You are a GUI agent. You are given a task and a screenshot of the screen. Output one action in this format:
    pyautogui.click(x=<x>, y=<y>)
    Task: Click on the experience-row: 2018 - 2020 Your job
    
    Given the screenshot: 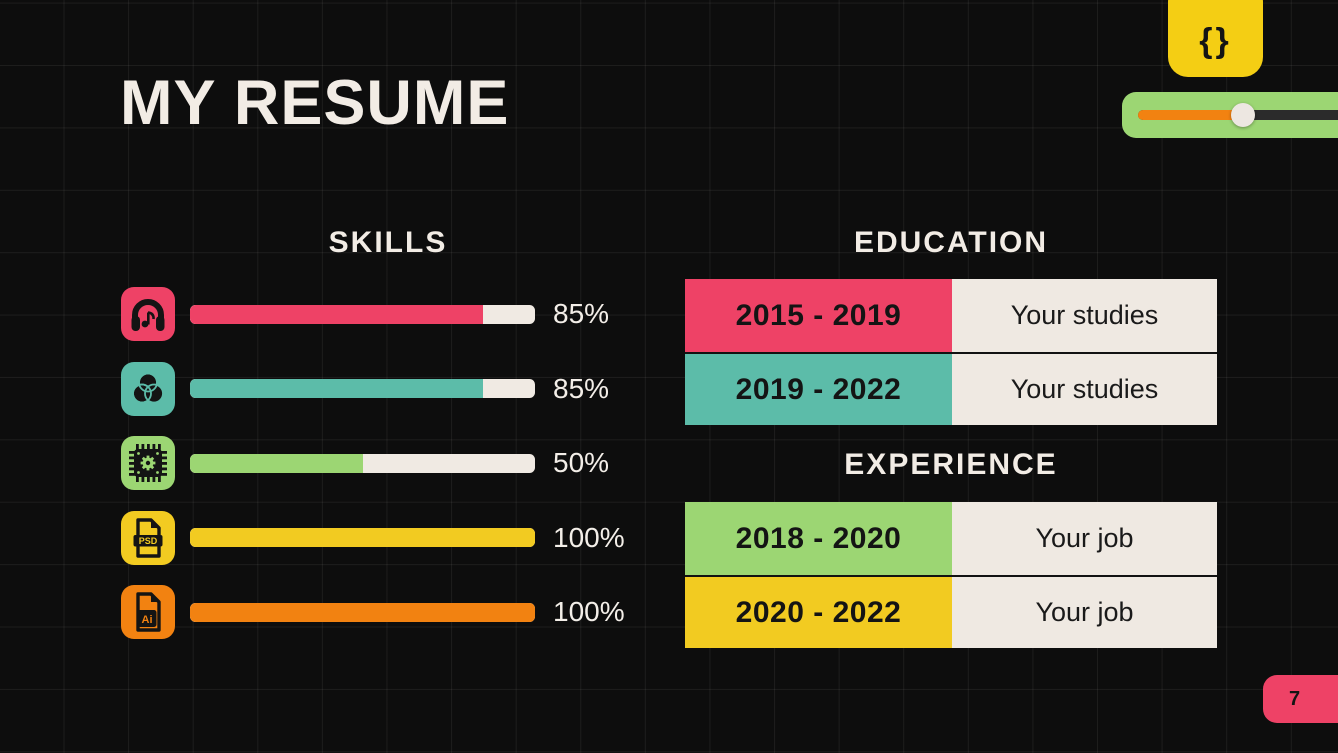 What is the action you would take?
    pyautogui.click(x=951, y=538)
    